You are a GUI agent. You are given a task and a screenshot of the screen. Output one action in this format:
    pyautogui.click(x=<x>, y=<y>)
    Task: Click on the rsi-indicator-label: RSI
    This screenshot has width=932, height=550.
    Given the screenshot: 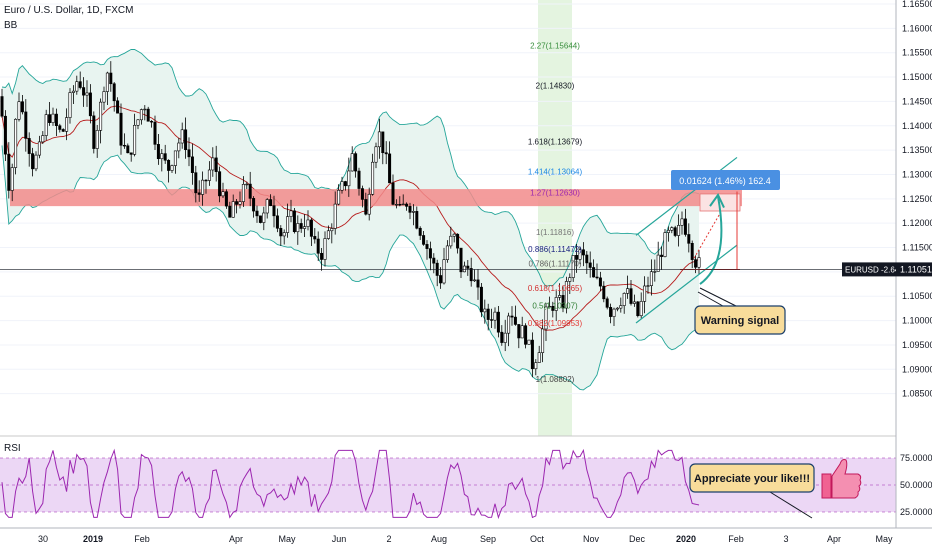 What is the action you would take?
    pyautogui.click(x=12, y=448)
    